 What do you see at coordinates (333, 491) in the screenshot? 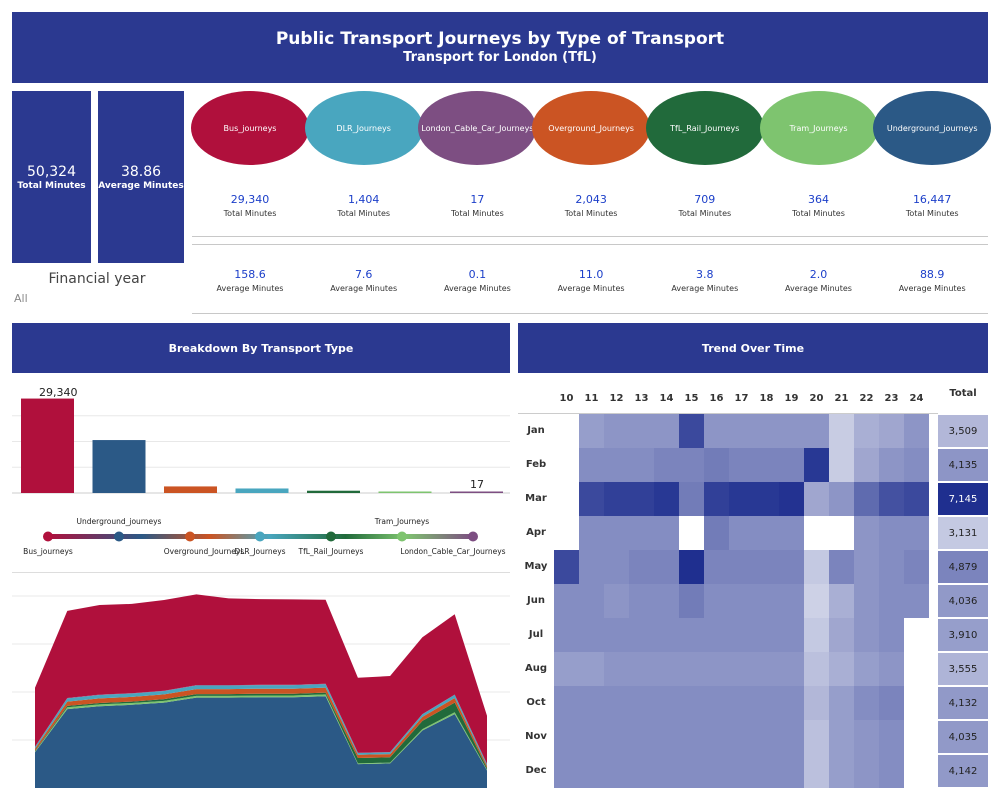
I see `bar-tfl-rail-journeys` at bounding box center [333, 491].